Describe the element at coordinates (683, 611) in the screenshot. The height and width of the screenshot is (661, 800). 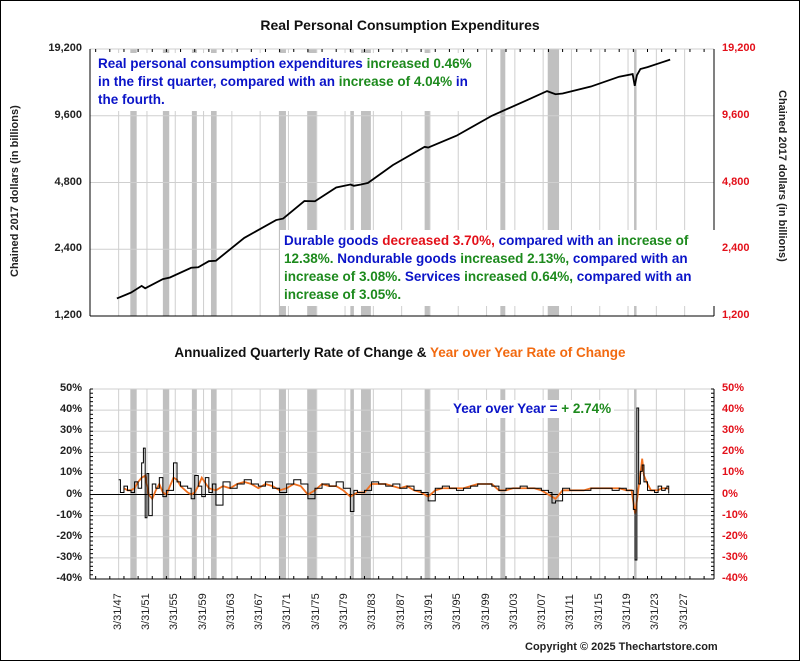
I see `xtick-label: 3/31/27` at that location.